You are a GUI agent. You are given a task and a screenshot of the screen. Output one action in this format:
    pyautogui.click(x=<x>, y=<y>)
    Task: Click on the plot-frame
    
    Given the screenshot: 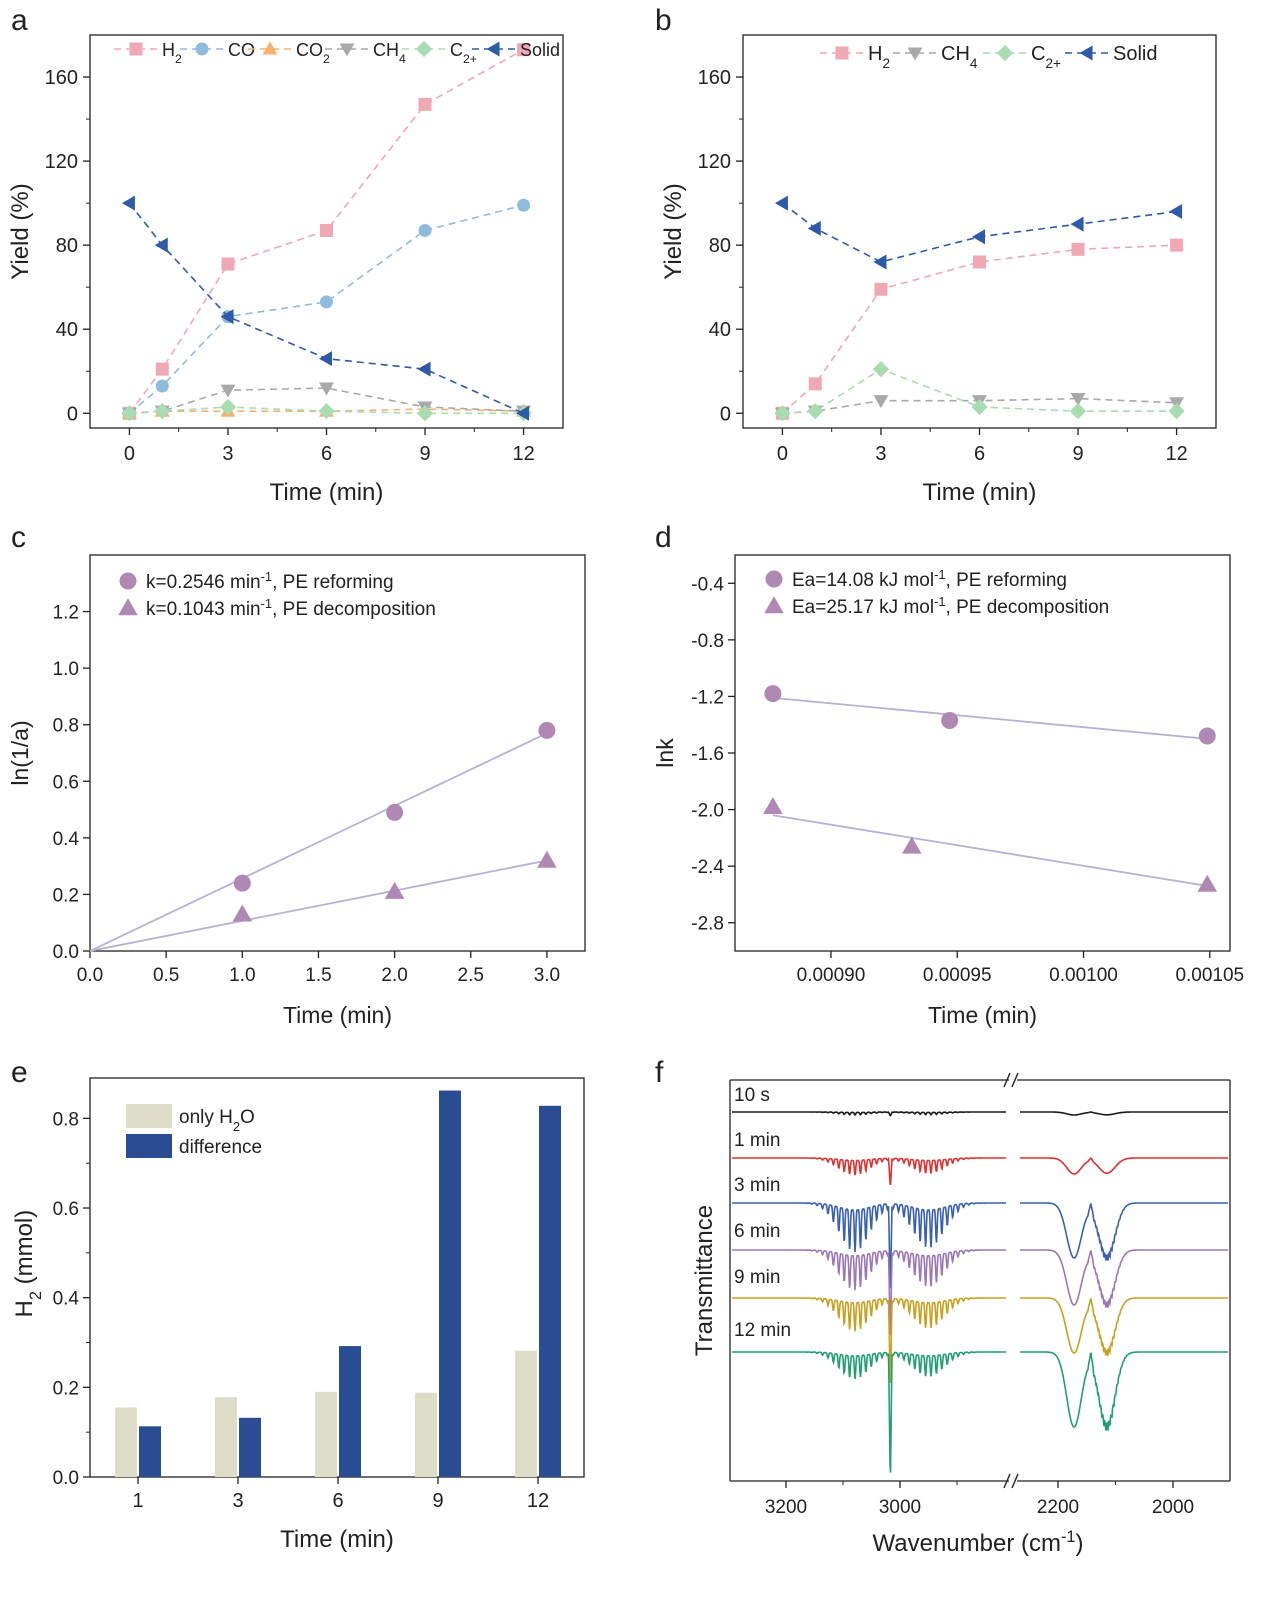 What is the action you would take?
    pyautogui.click(x=337, y=753)
    